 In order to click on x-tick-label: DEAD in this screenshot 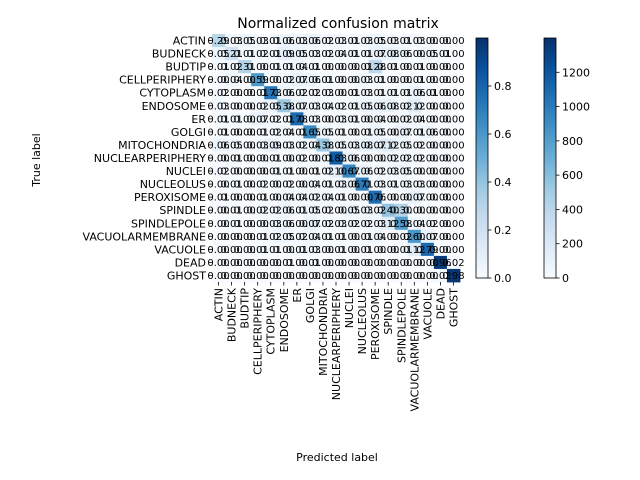, I will do `click(440, 303)`.